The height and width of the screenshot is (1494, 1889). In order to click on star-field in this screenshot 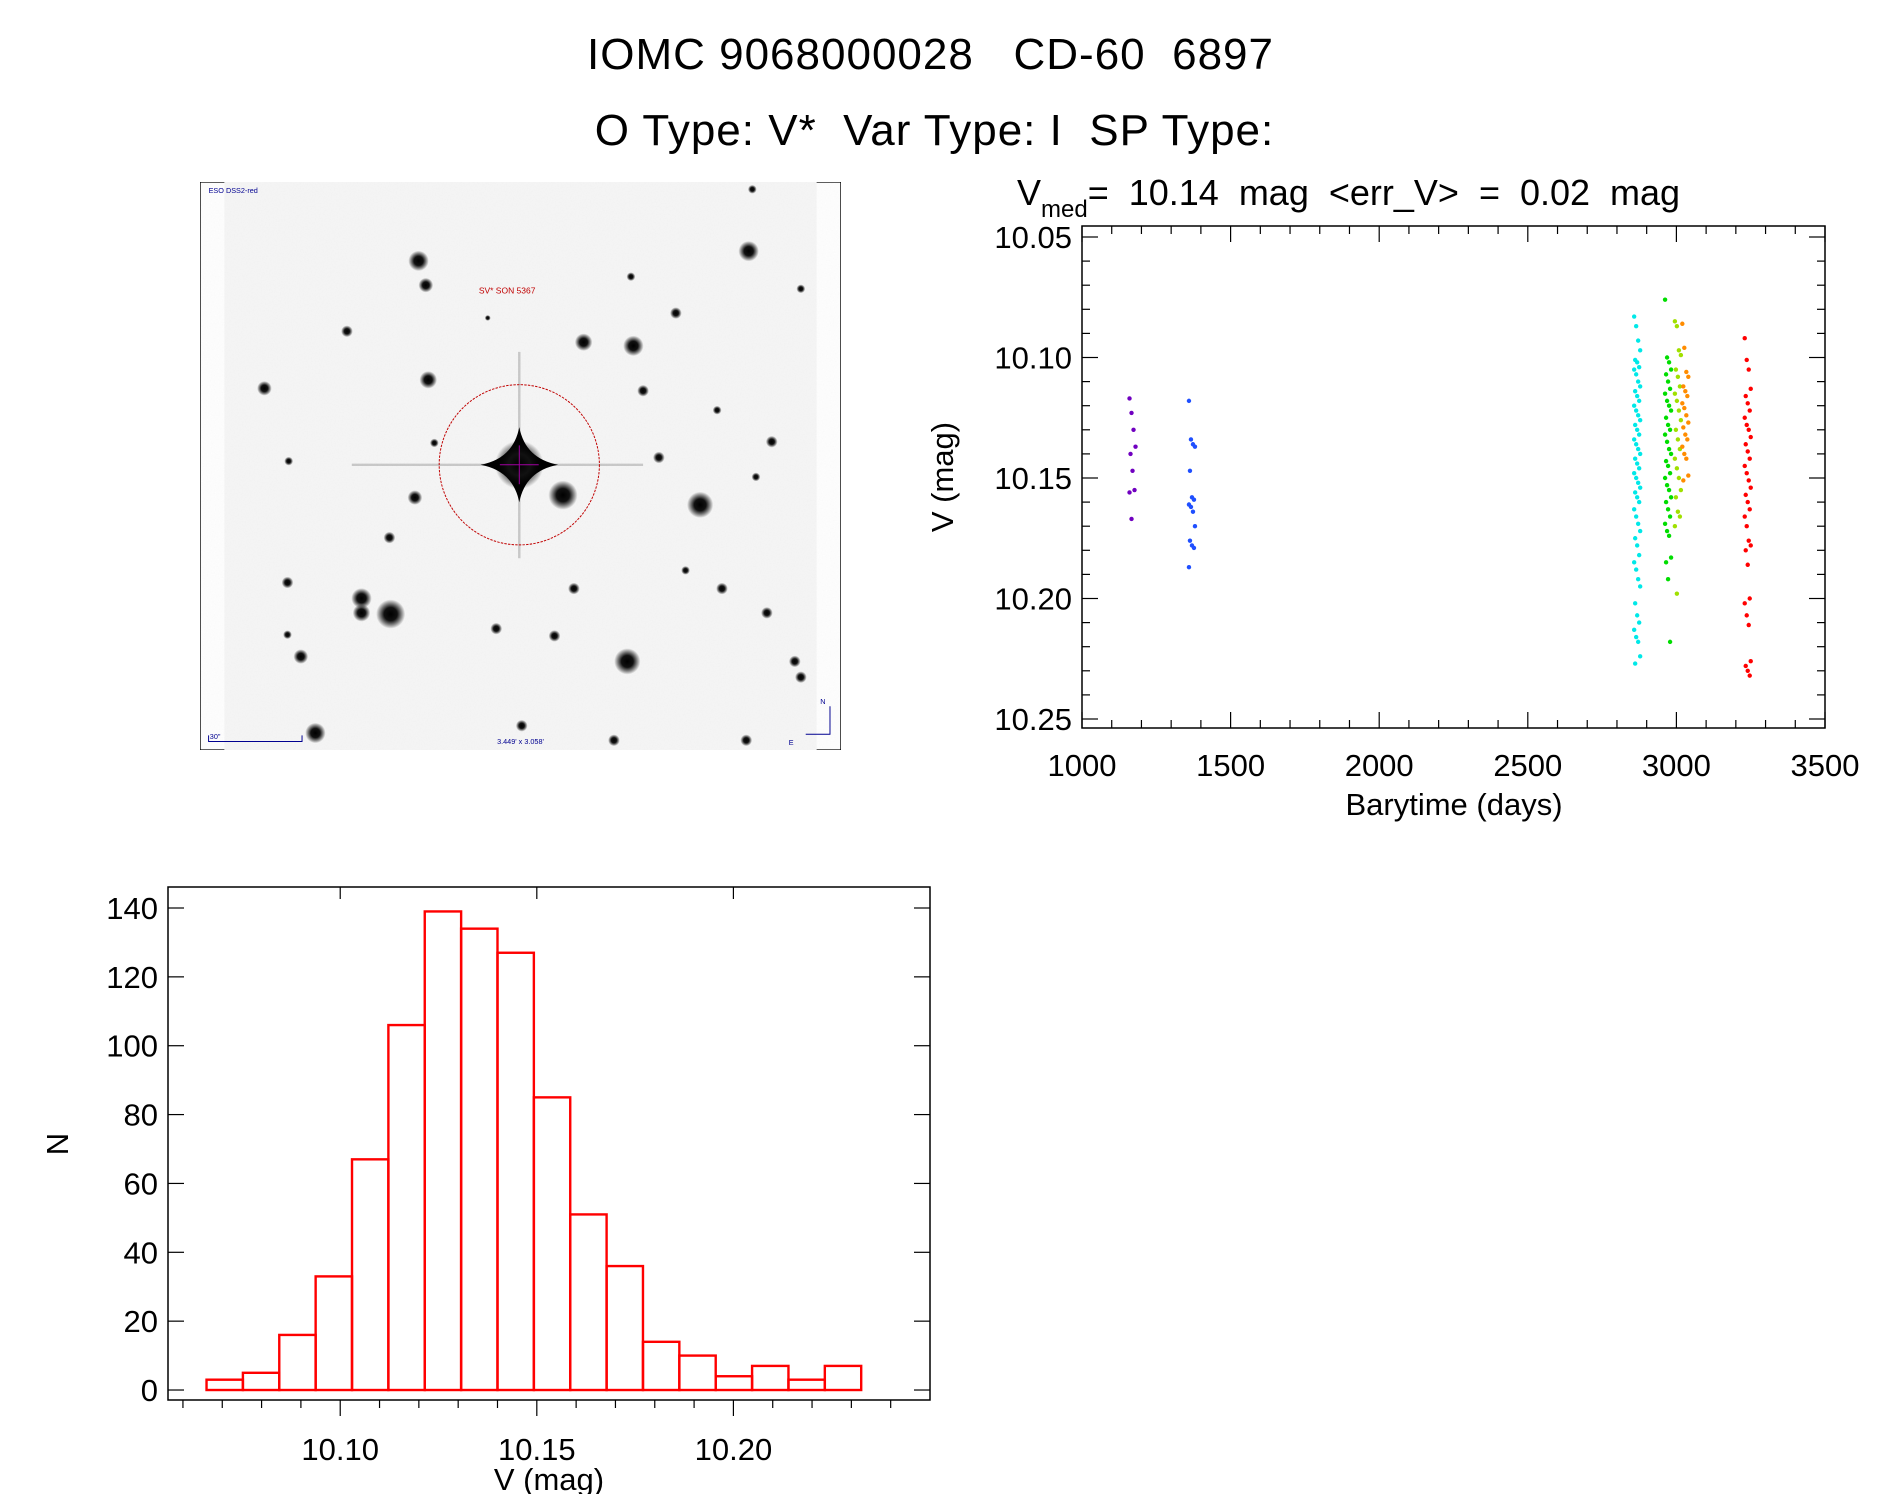, I will do `click(532, 465)`.